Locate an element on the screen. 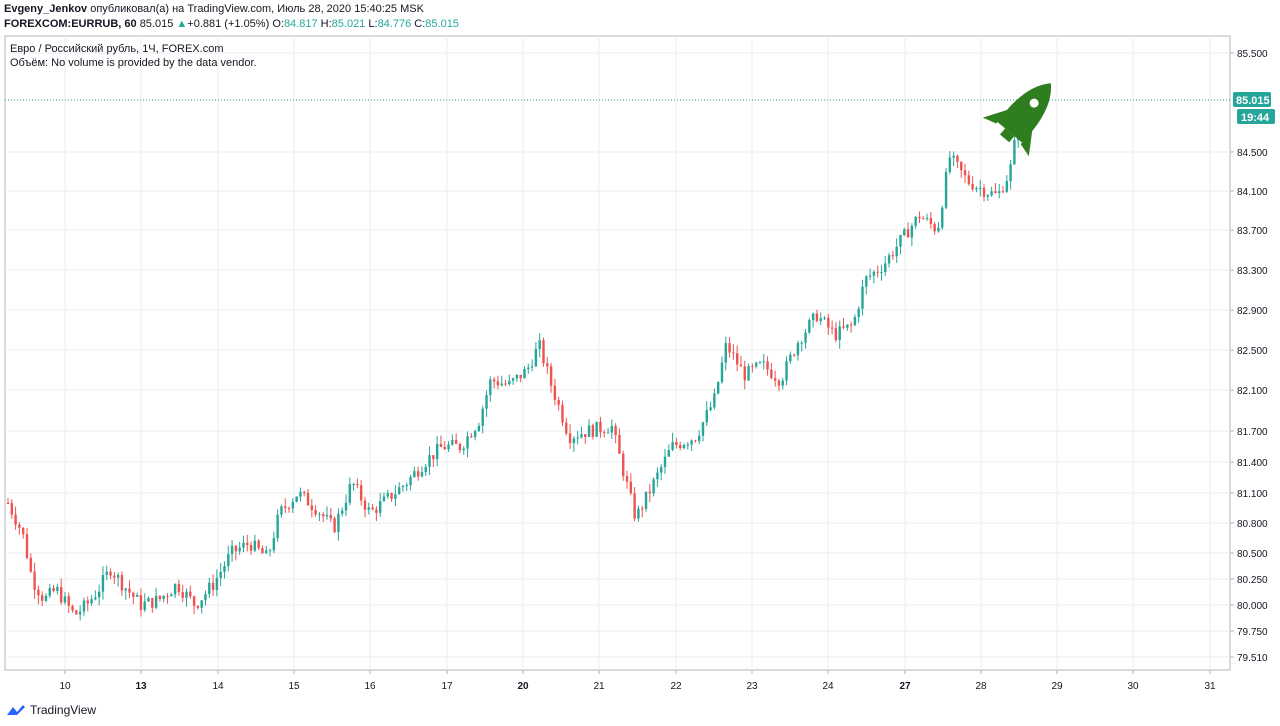  footer-brand: TradingView is located at coordinates (51, 710).